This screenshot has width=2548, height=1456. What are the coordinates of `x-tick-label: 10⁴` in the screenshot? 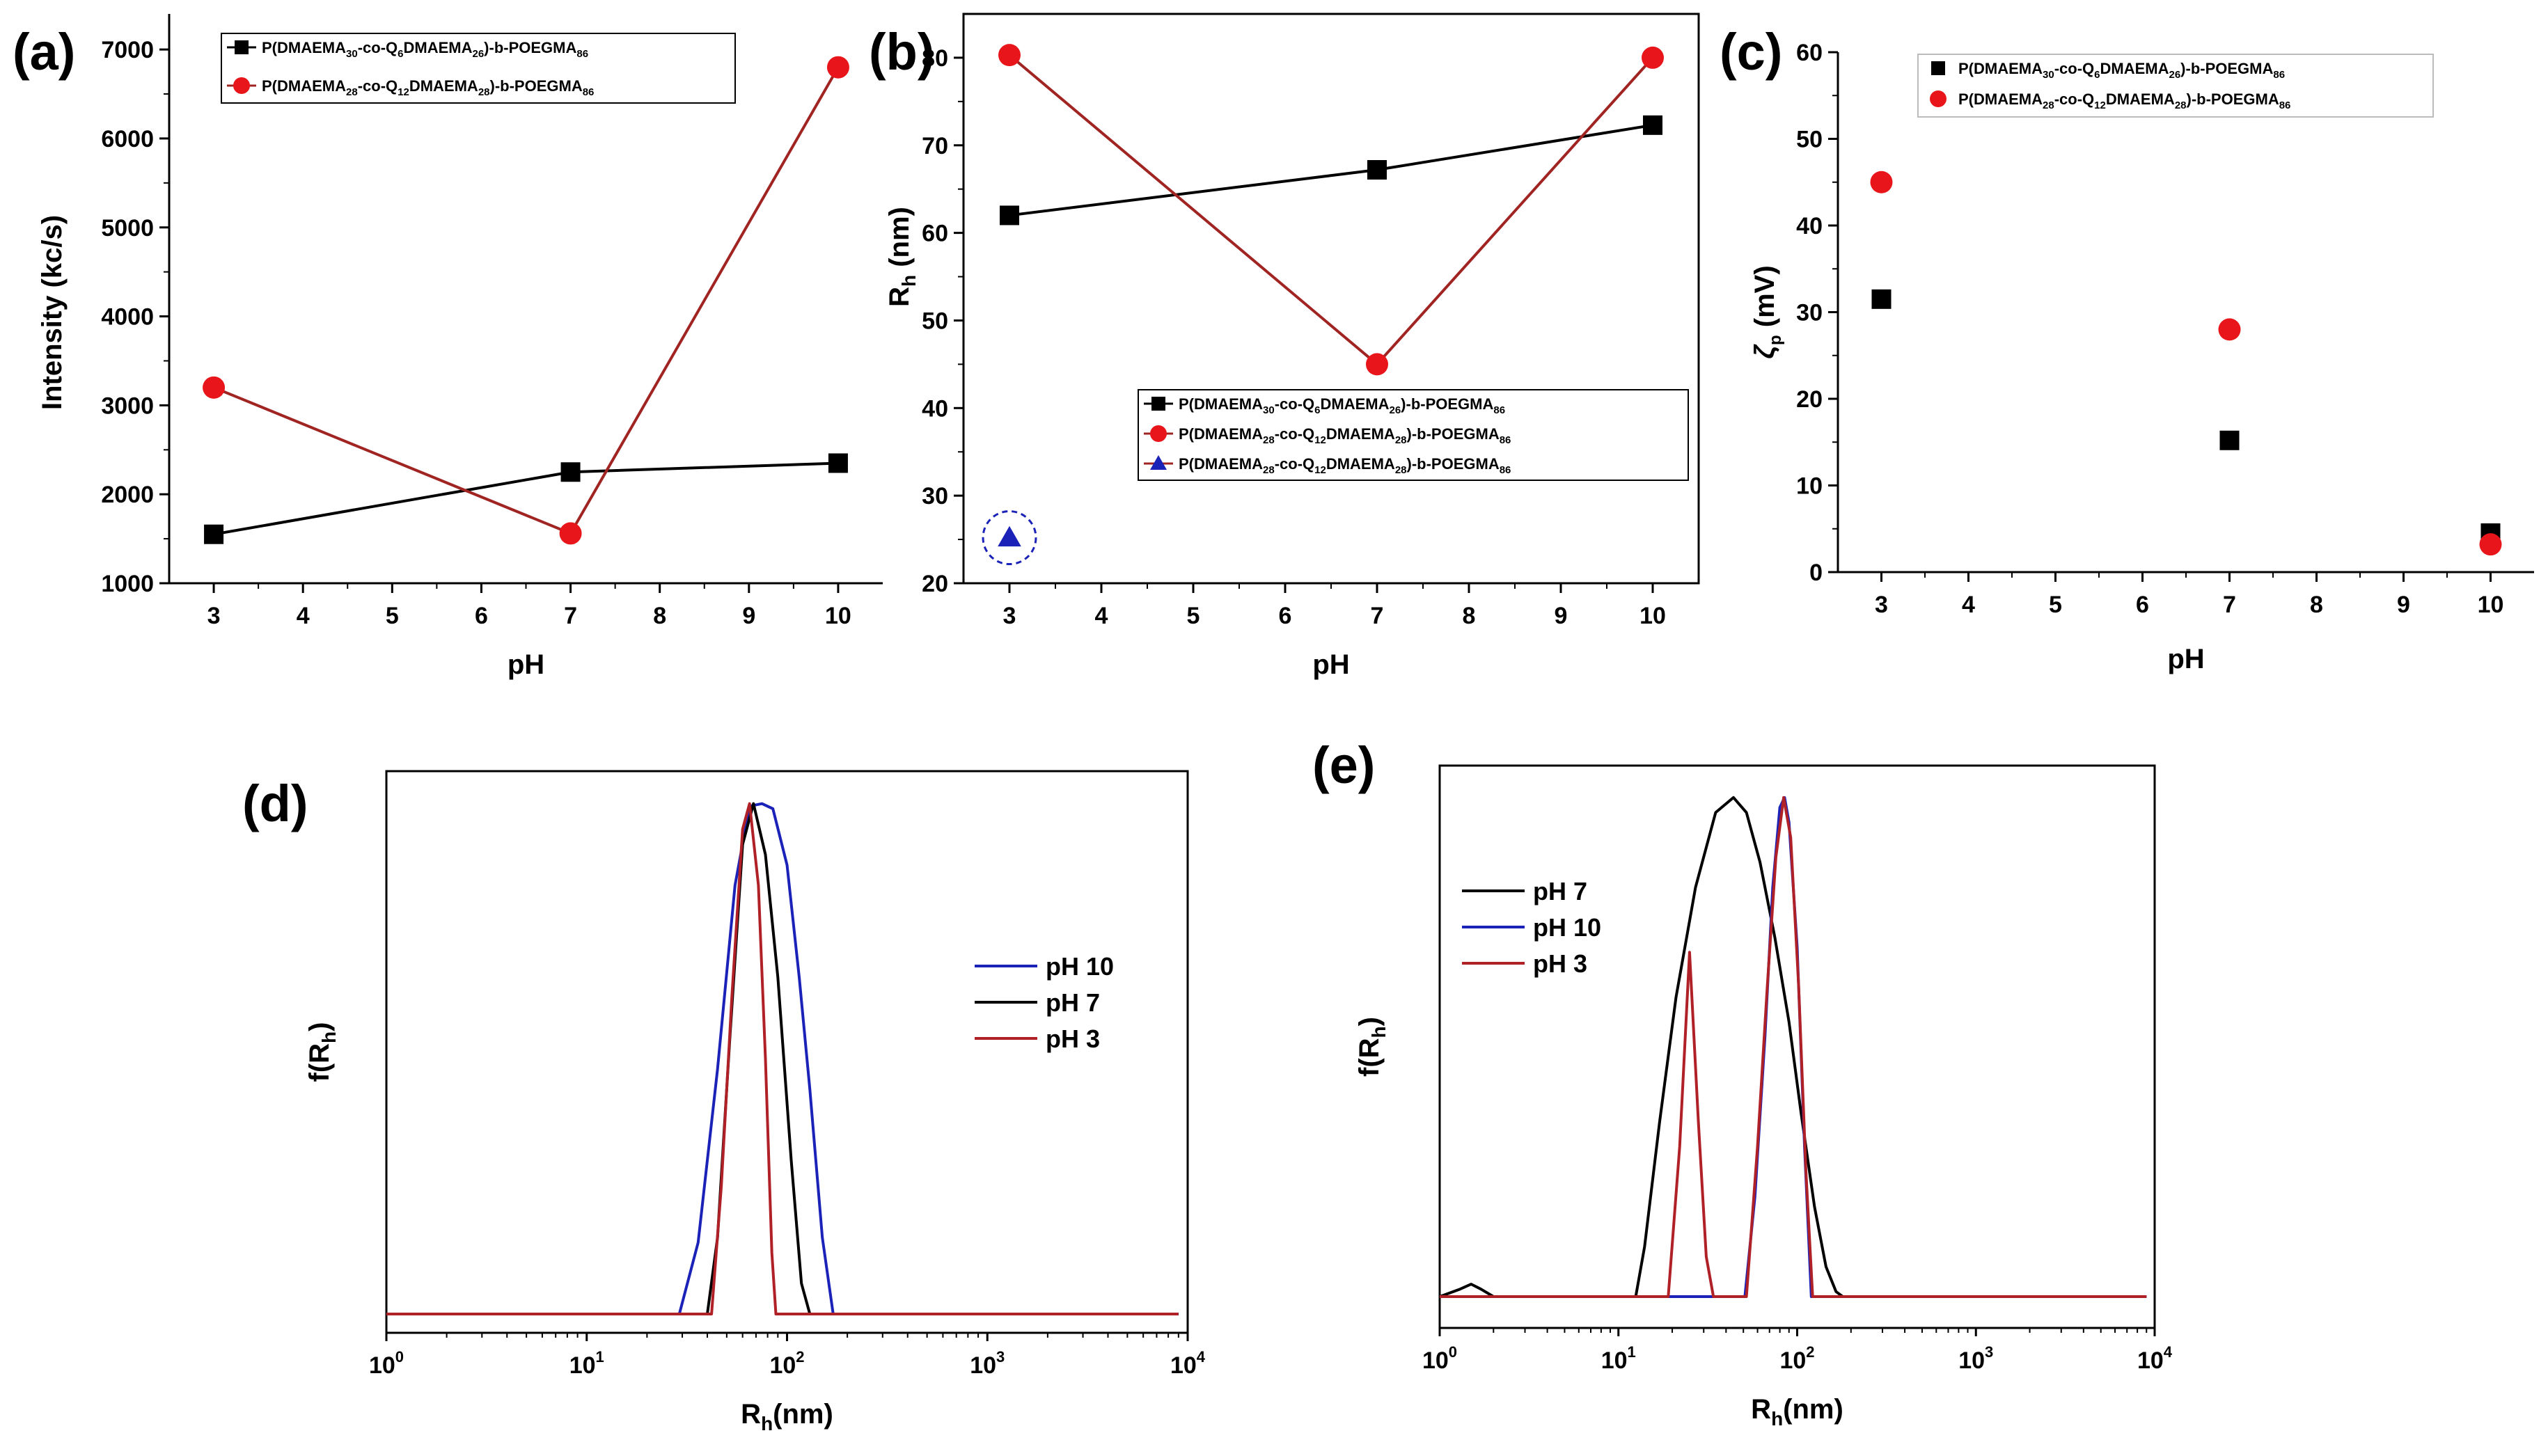 It's located at (2155, 1358).